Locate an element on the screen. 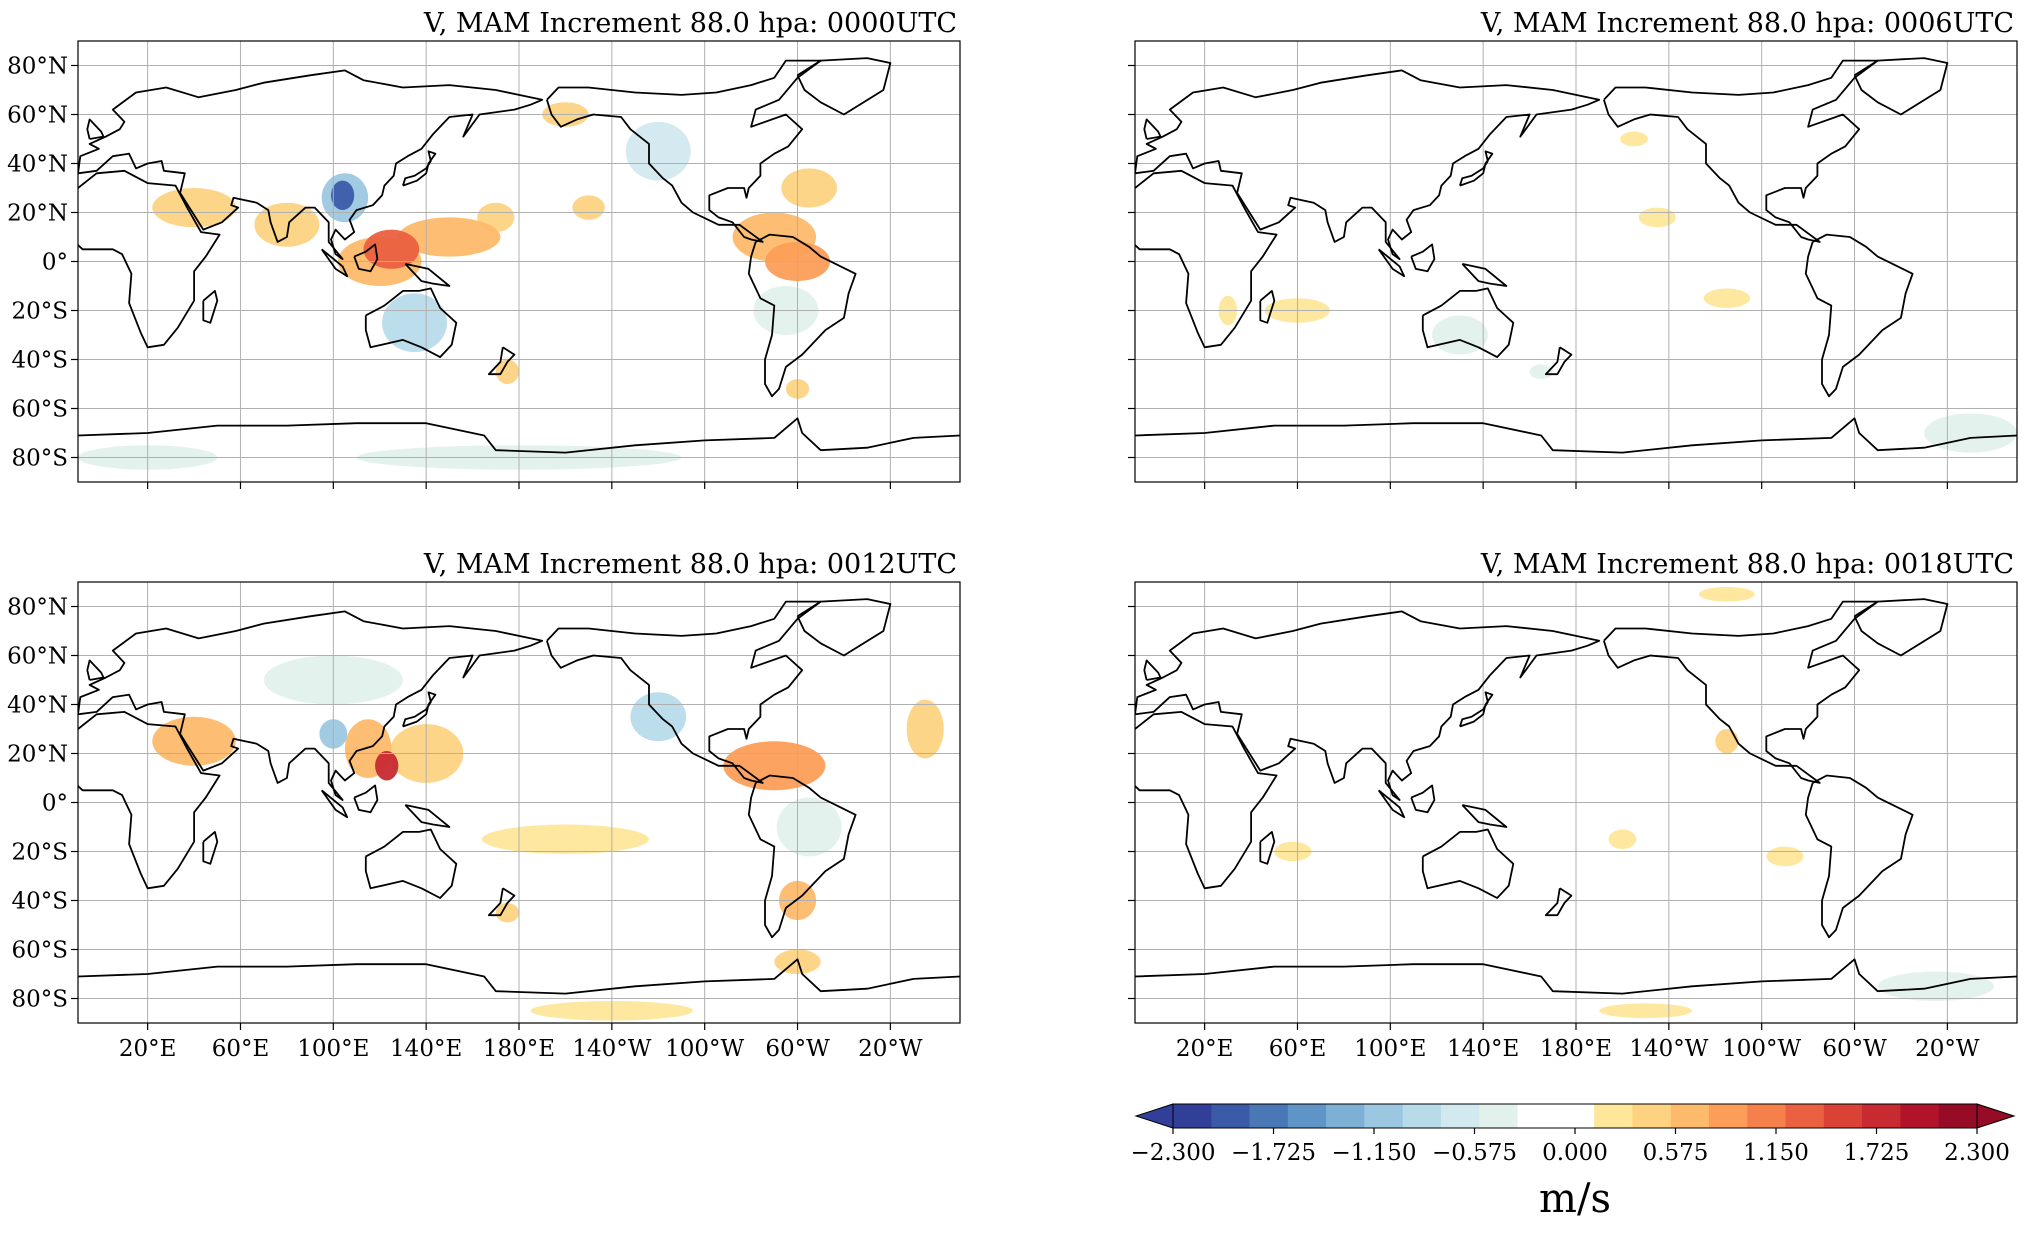  longitude-tick-label: 20°E is located at coordinates (1205, 1049).